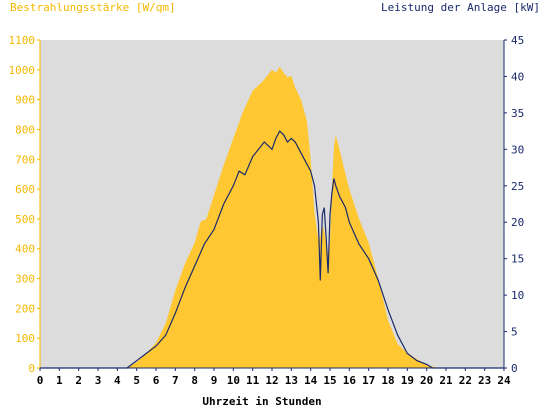  I want to click on right-tick-label: 30, so click(517, 149).